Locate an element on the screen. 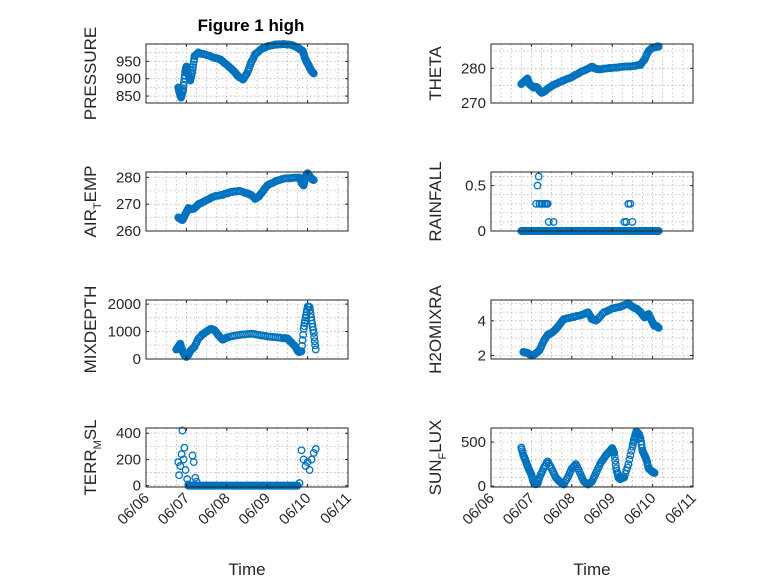  y-tick-label: 1000 is located at coordinates (124, 332).